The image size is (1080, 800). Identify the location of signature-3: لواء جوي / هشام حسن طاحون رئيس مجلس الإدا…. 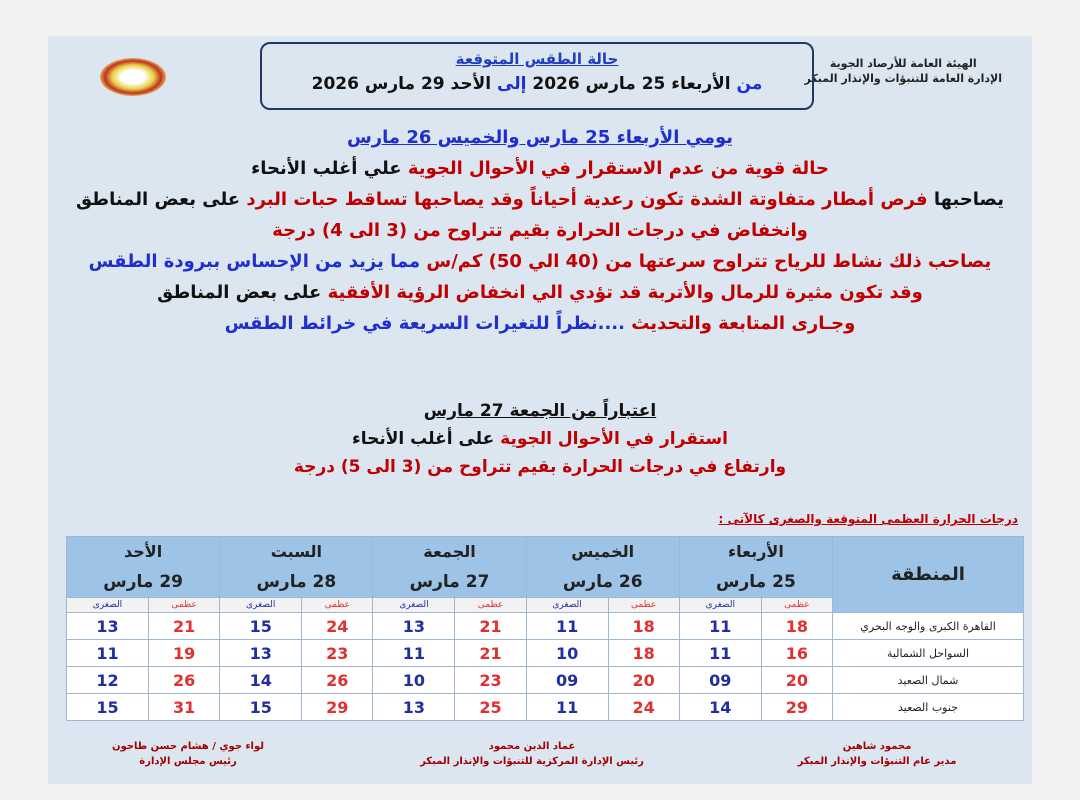
(188, 754).